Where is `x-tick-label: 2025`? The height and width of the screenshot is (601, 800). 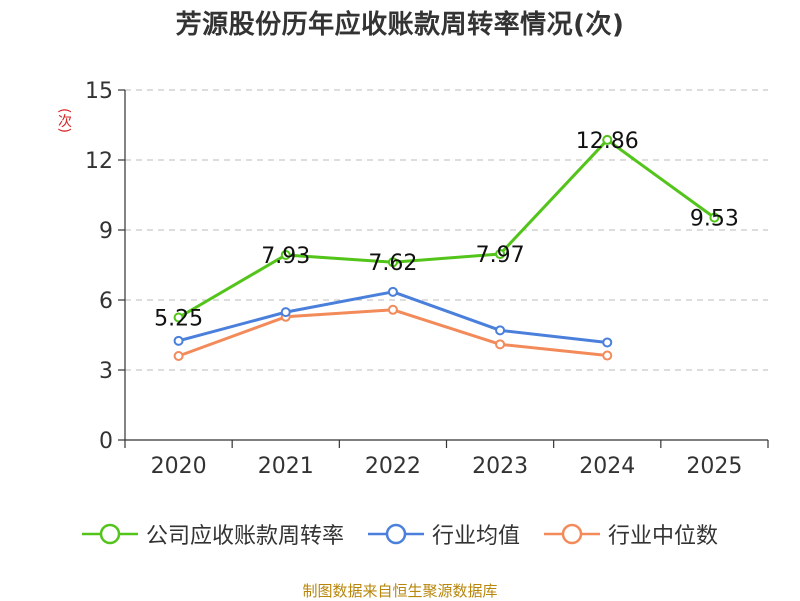 x-tick-label: 2025 is located at coordinates (714, 466).